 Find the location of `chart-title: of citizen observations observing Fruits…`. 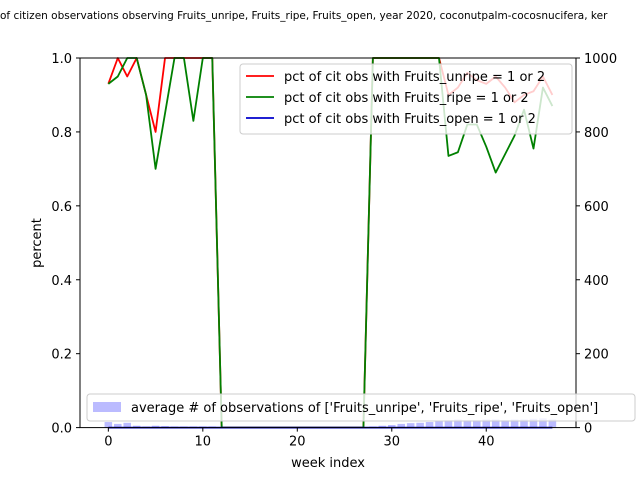

chart-title: of citizen observations observing Fruits… is located at coordinates (304, 16).